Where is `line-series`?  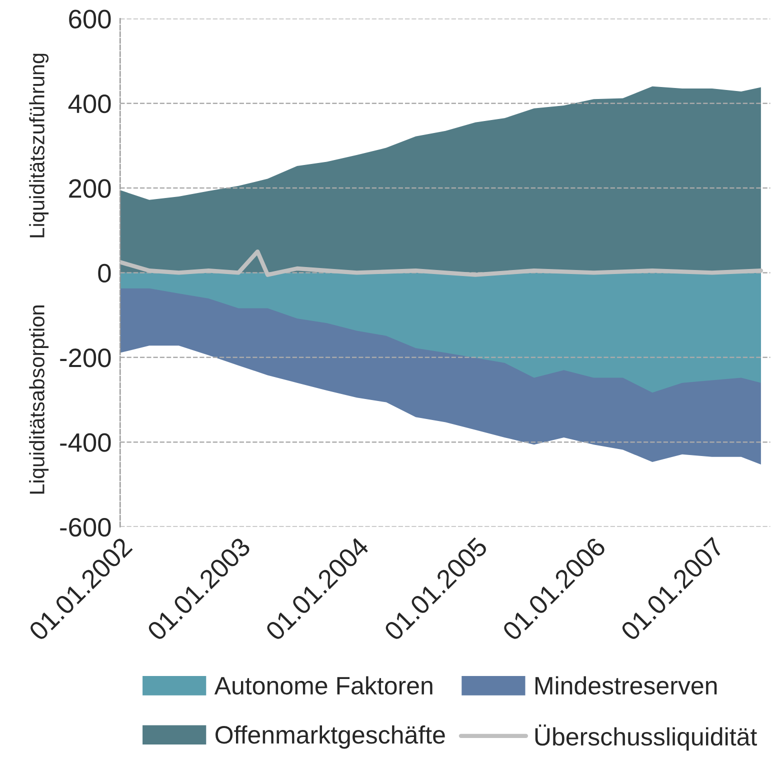 line-series is located at coordinates (442, 263).